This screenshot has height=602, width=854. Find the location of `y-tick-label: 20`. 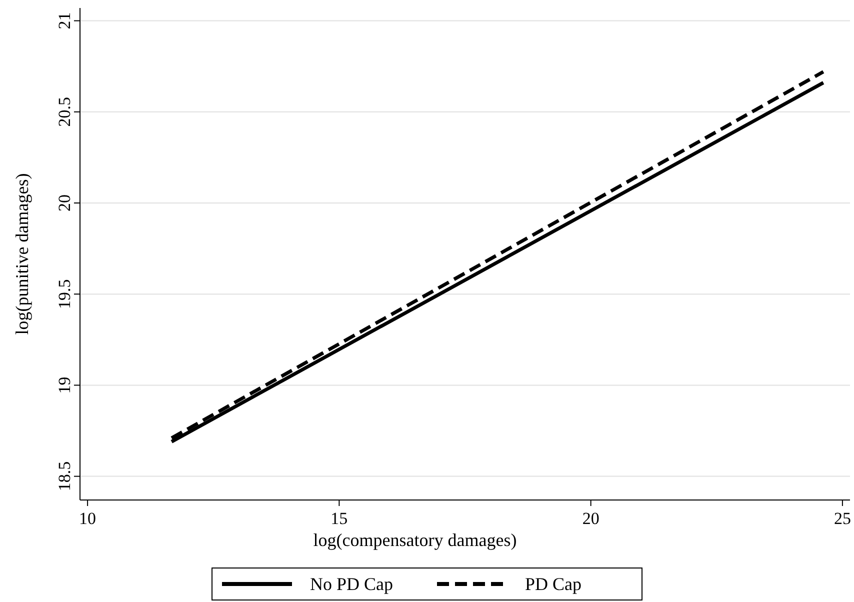

y-tick-label: 20 is located at coordinates (64, 203).